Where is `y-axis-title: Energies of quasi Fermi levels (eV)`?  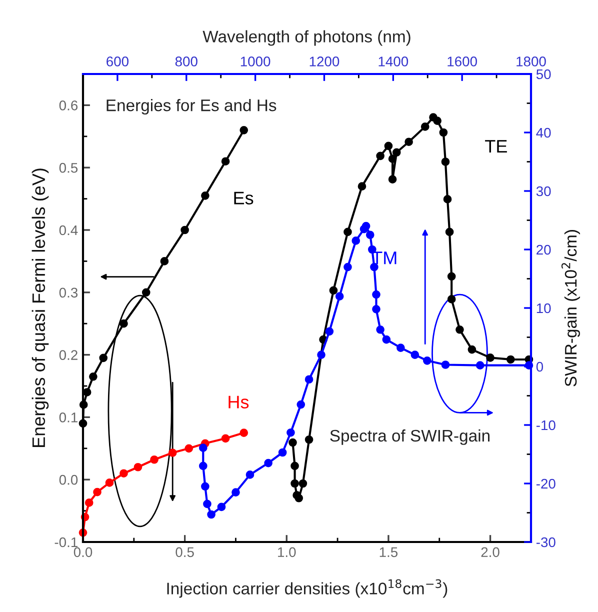
y-axis-title: Energies of quasi Fermi levels (eV) is located at coordinates (40, 307).